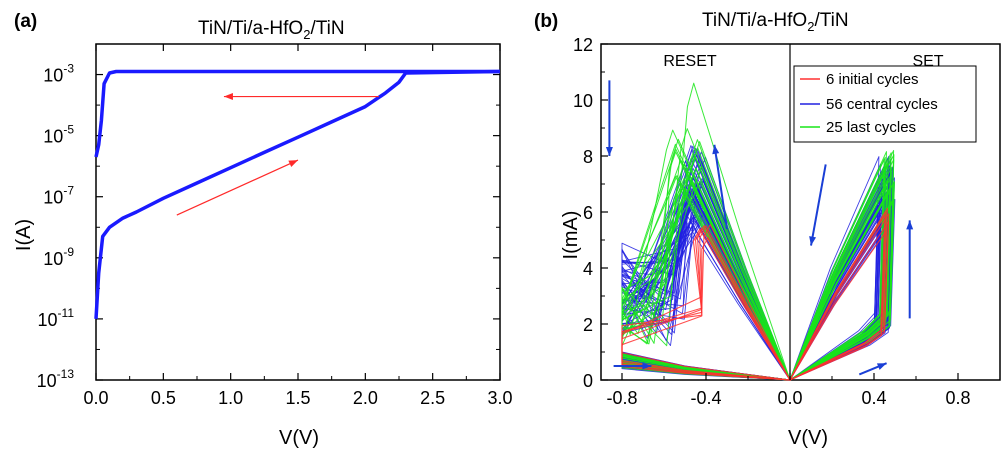  Describe the element at coordinates (873, 398) in the screenshot. I see `panel-b-x-tick-label: 0.4` at that location.